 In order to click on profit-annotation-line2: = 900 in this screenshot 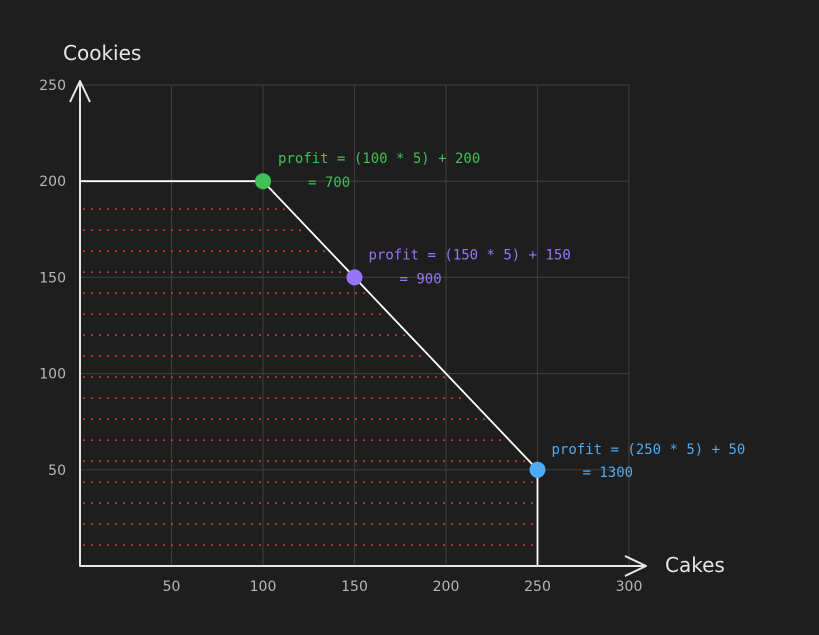, I will do `click(421, 279)`.